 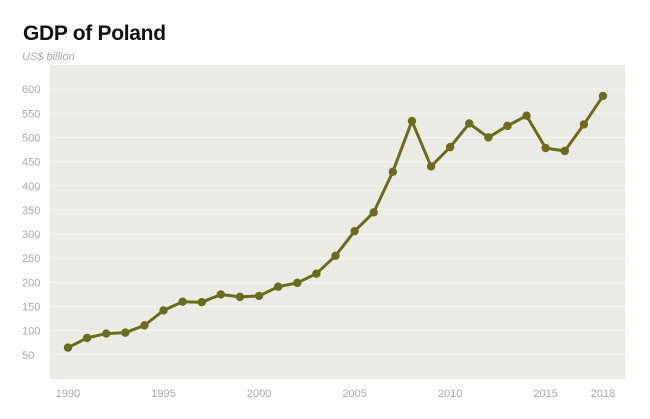 I want to click on x-tick-label: 2018, so click(x=603, y=394).